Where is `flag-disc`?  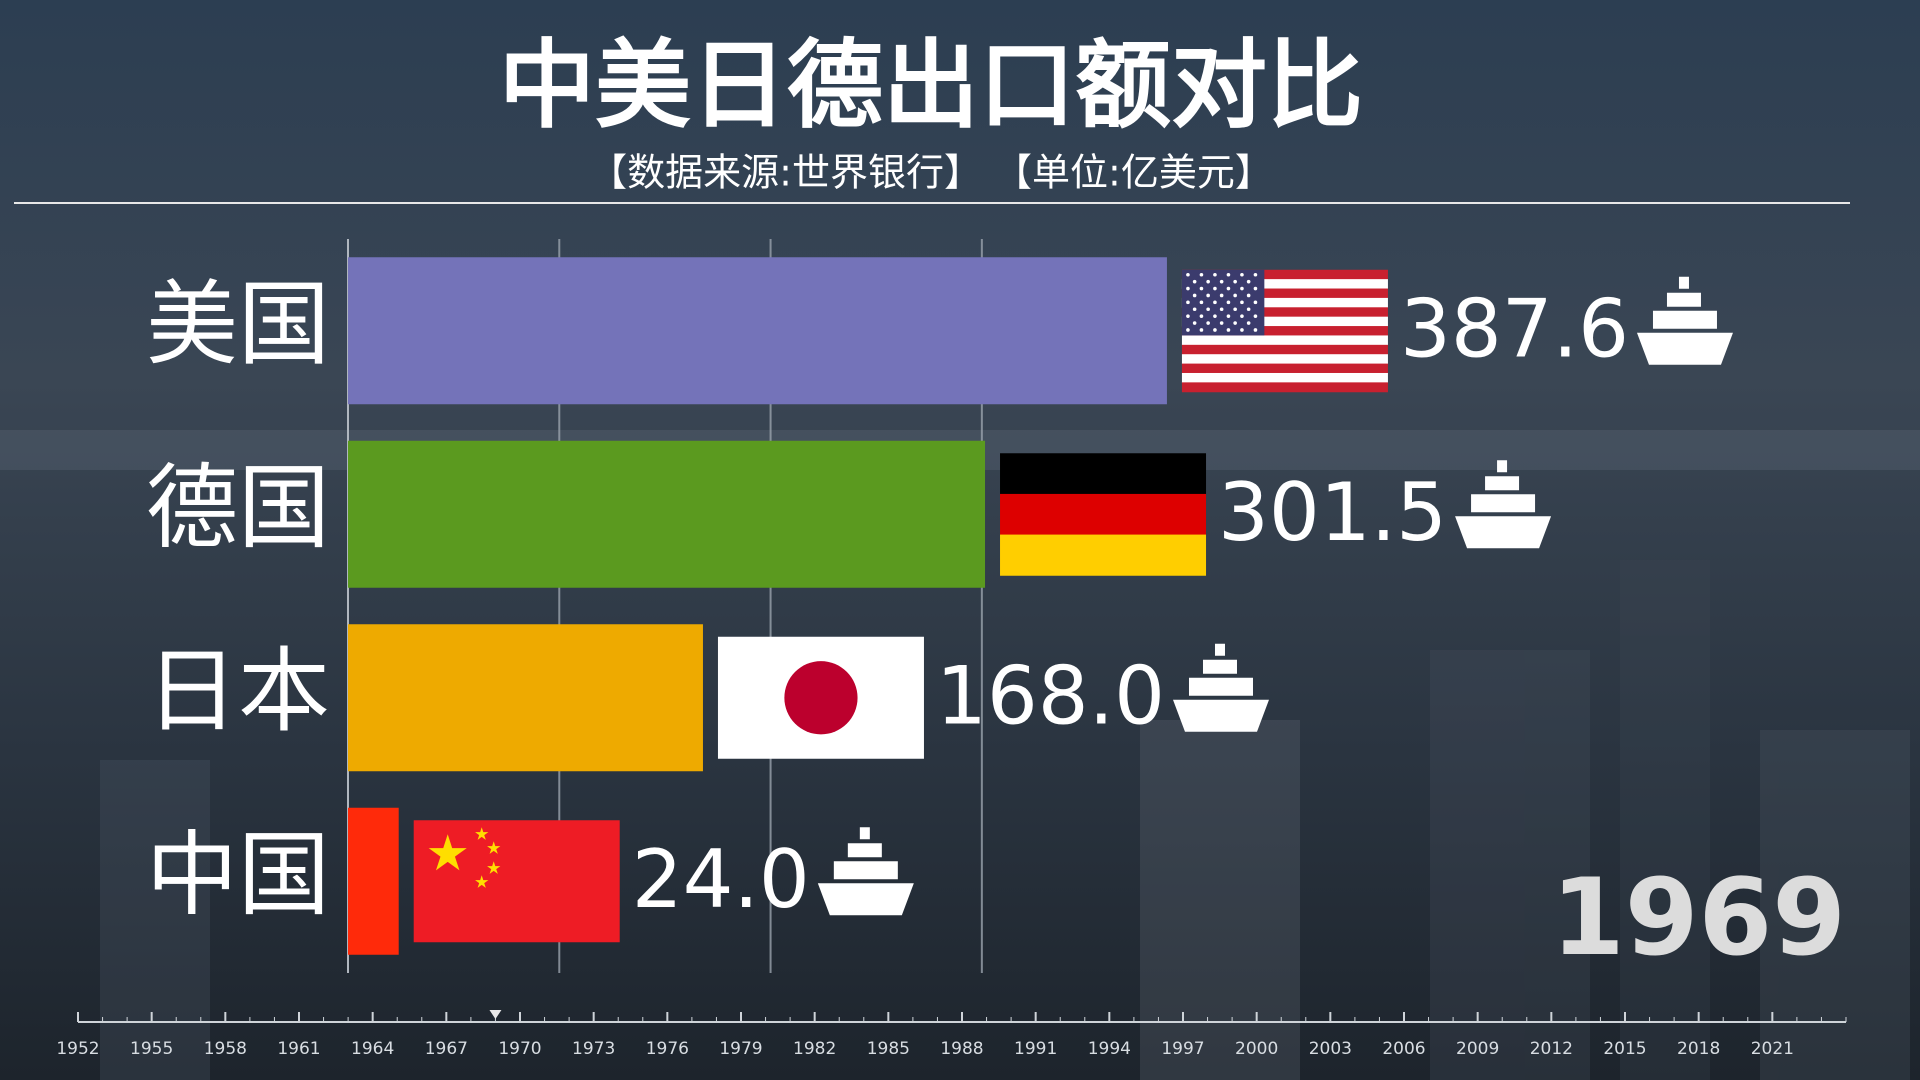 flag-disc is located at coordinates (821, 698).